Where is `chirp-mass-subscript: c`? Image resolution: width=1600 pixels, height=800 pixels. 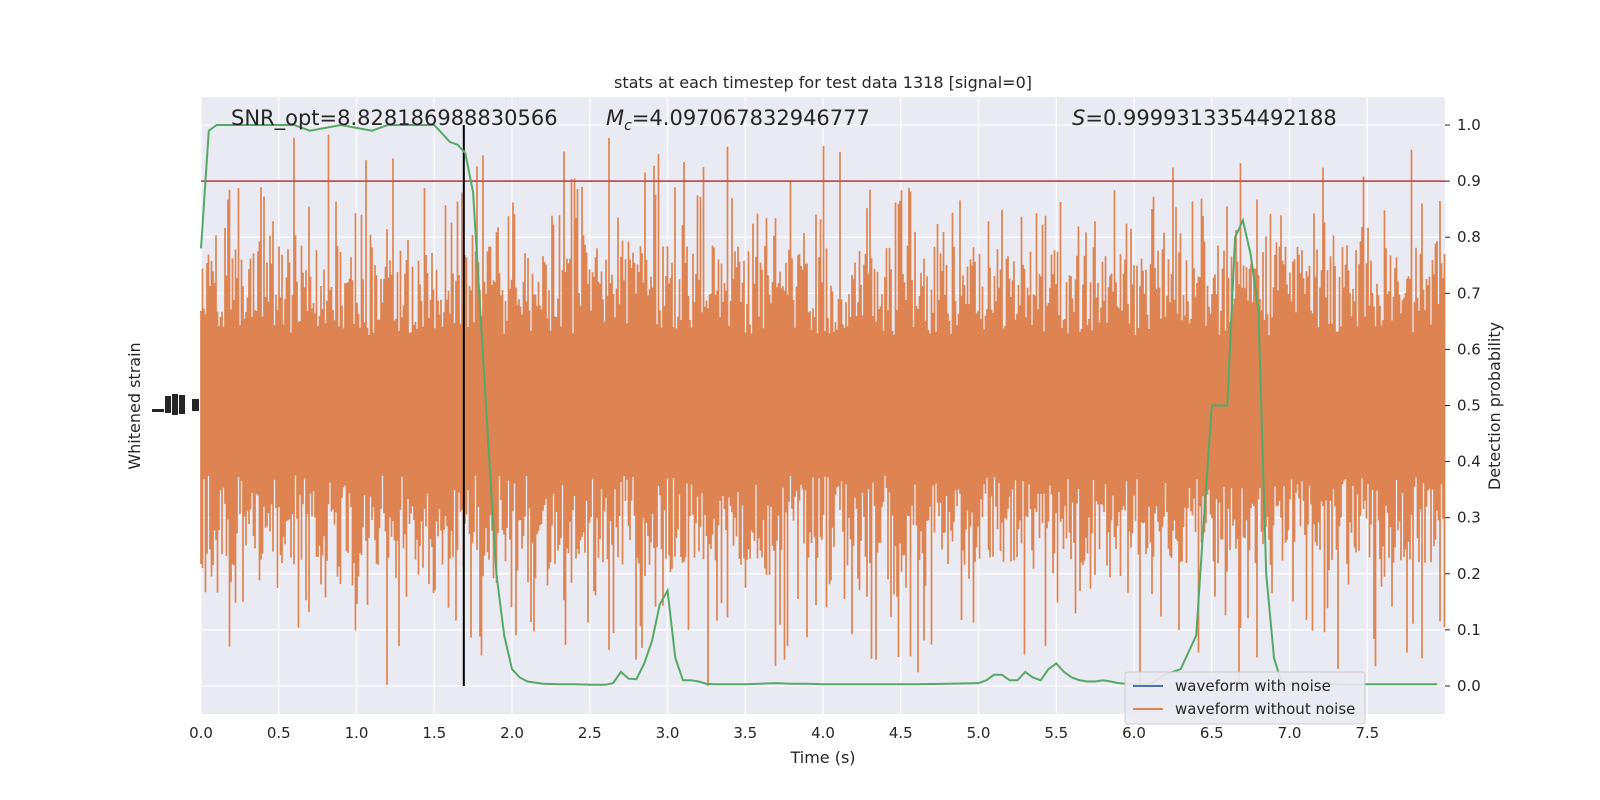 chirp-mass-subscript: c is located at coordinates (628, 126).